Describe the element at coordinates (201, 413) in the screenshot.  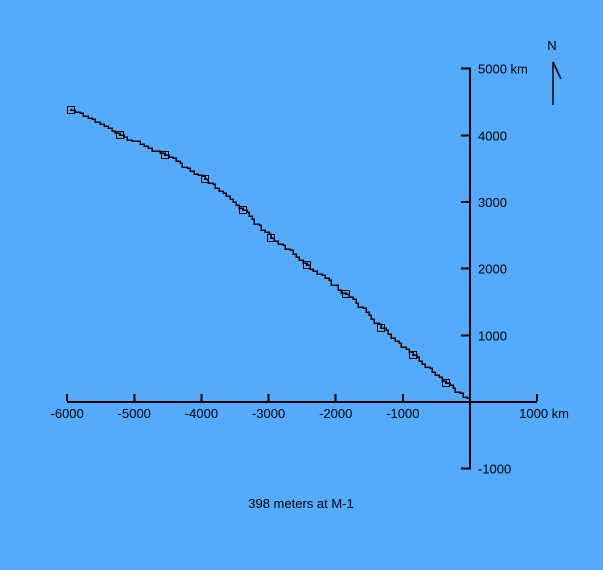
I see `x-axis-tick-label: -4000` at that location.